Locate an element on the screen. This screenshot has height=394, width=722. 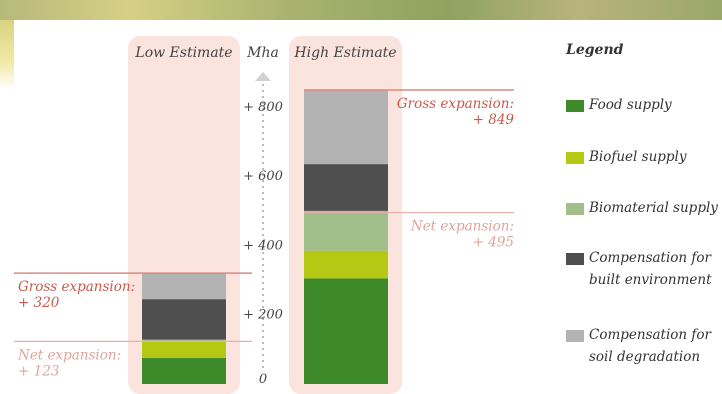
net-expansion-label-high: Net expansion: is located at coordinates (462, 227).